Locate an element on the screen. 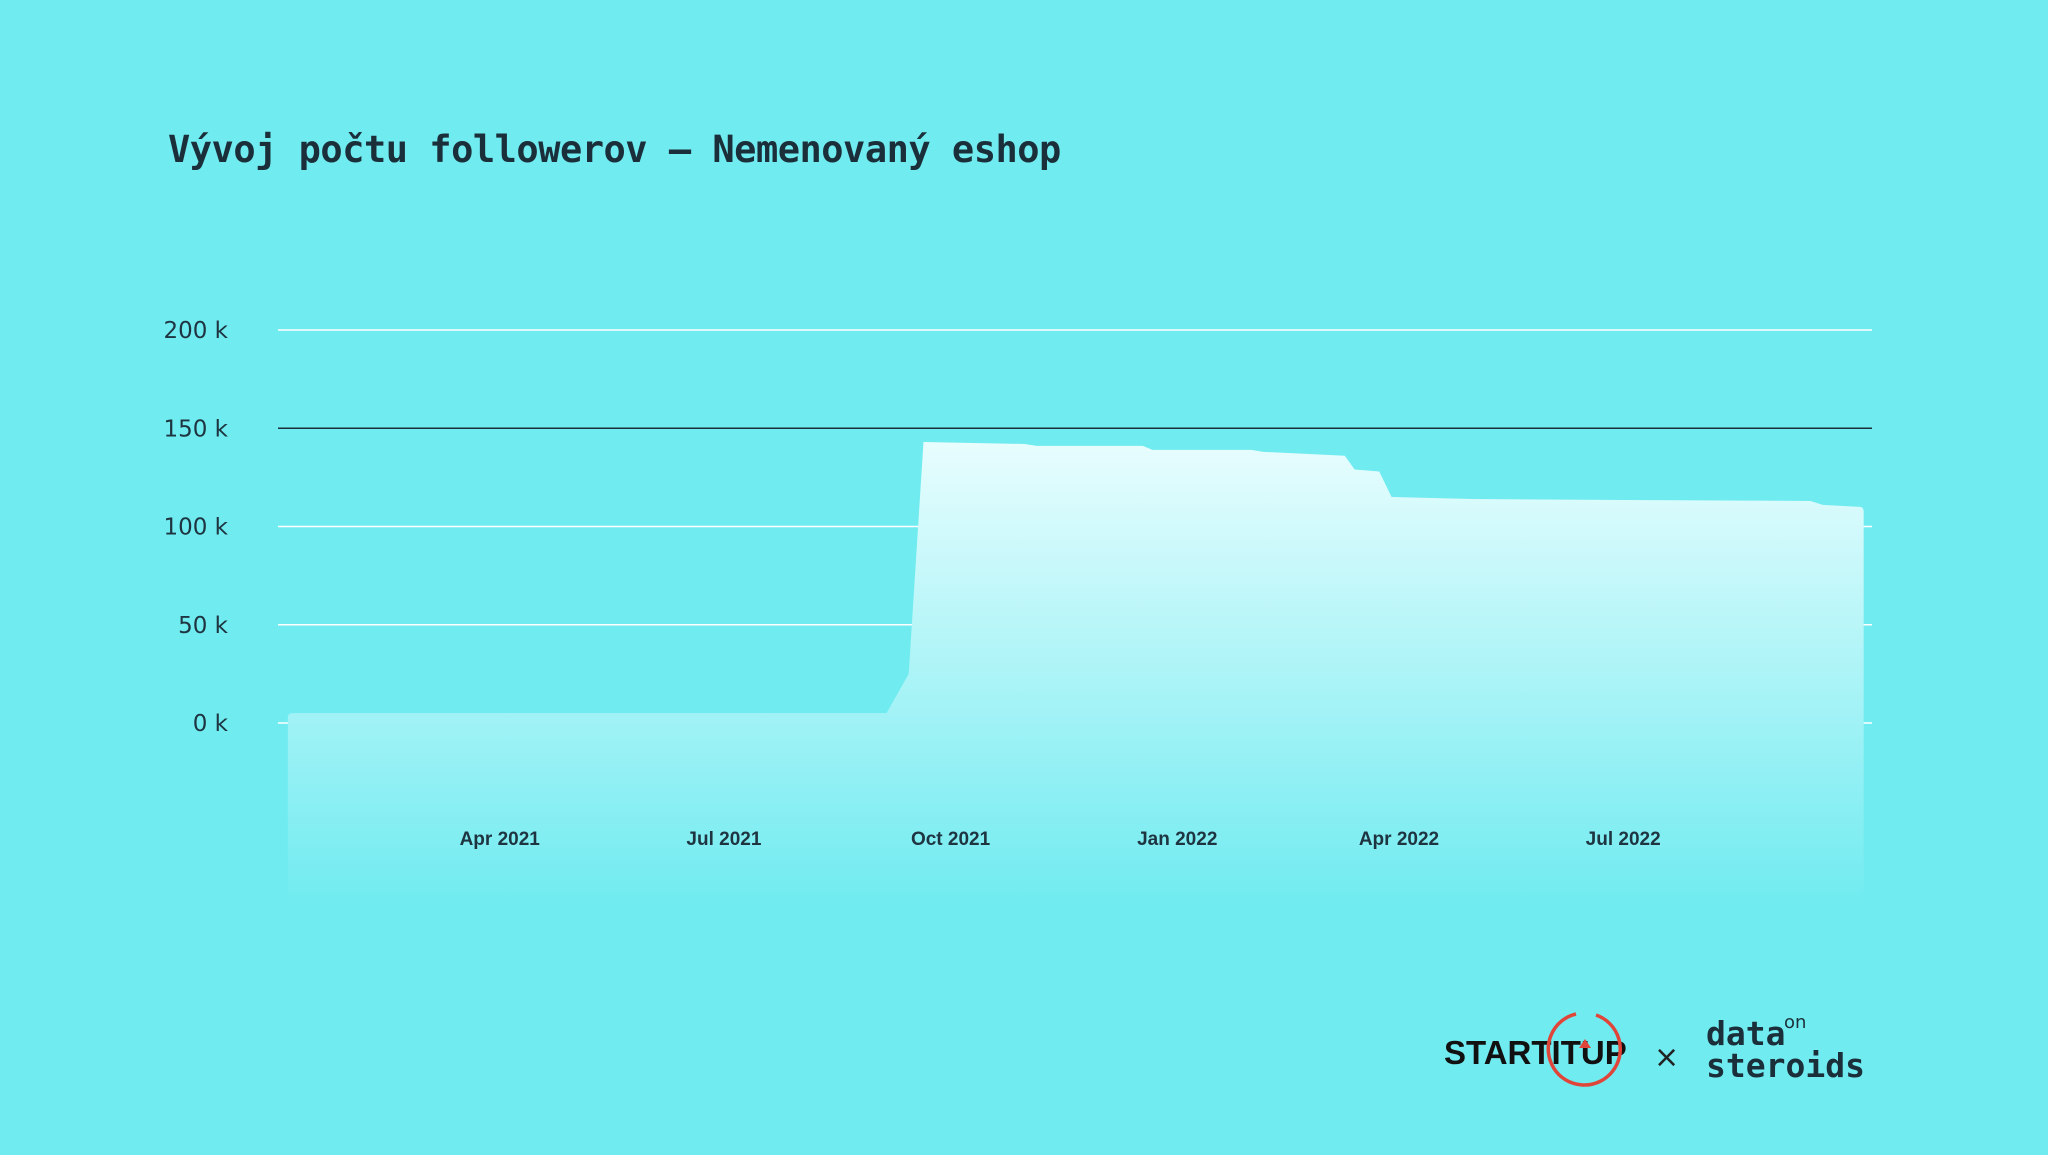 The width and height of the screenshot is (2048, 1155). x-tick-label: Jul 2021 is located at coordinates (723, 839).